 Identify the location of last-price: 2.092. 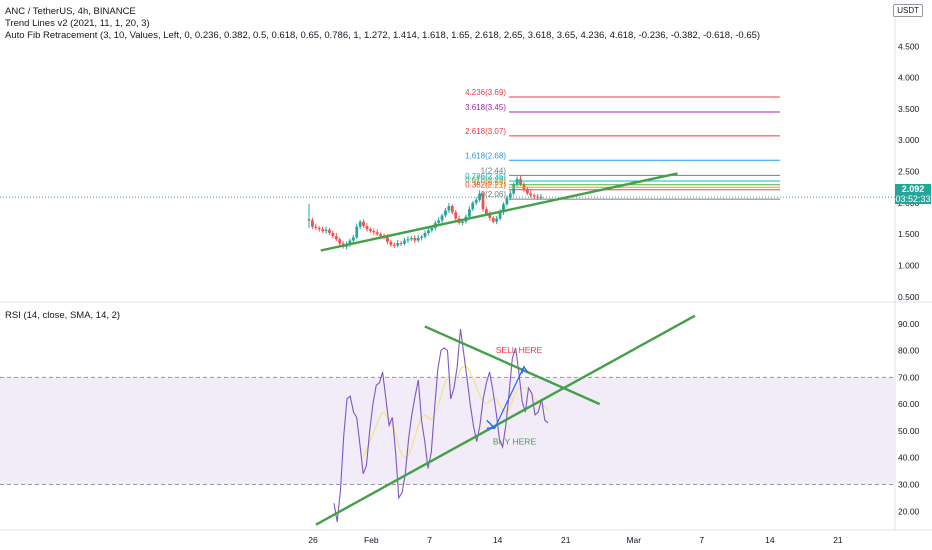
(913, 189).